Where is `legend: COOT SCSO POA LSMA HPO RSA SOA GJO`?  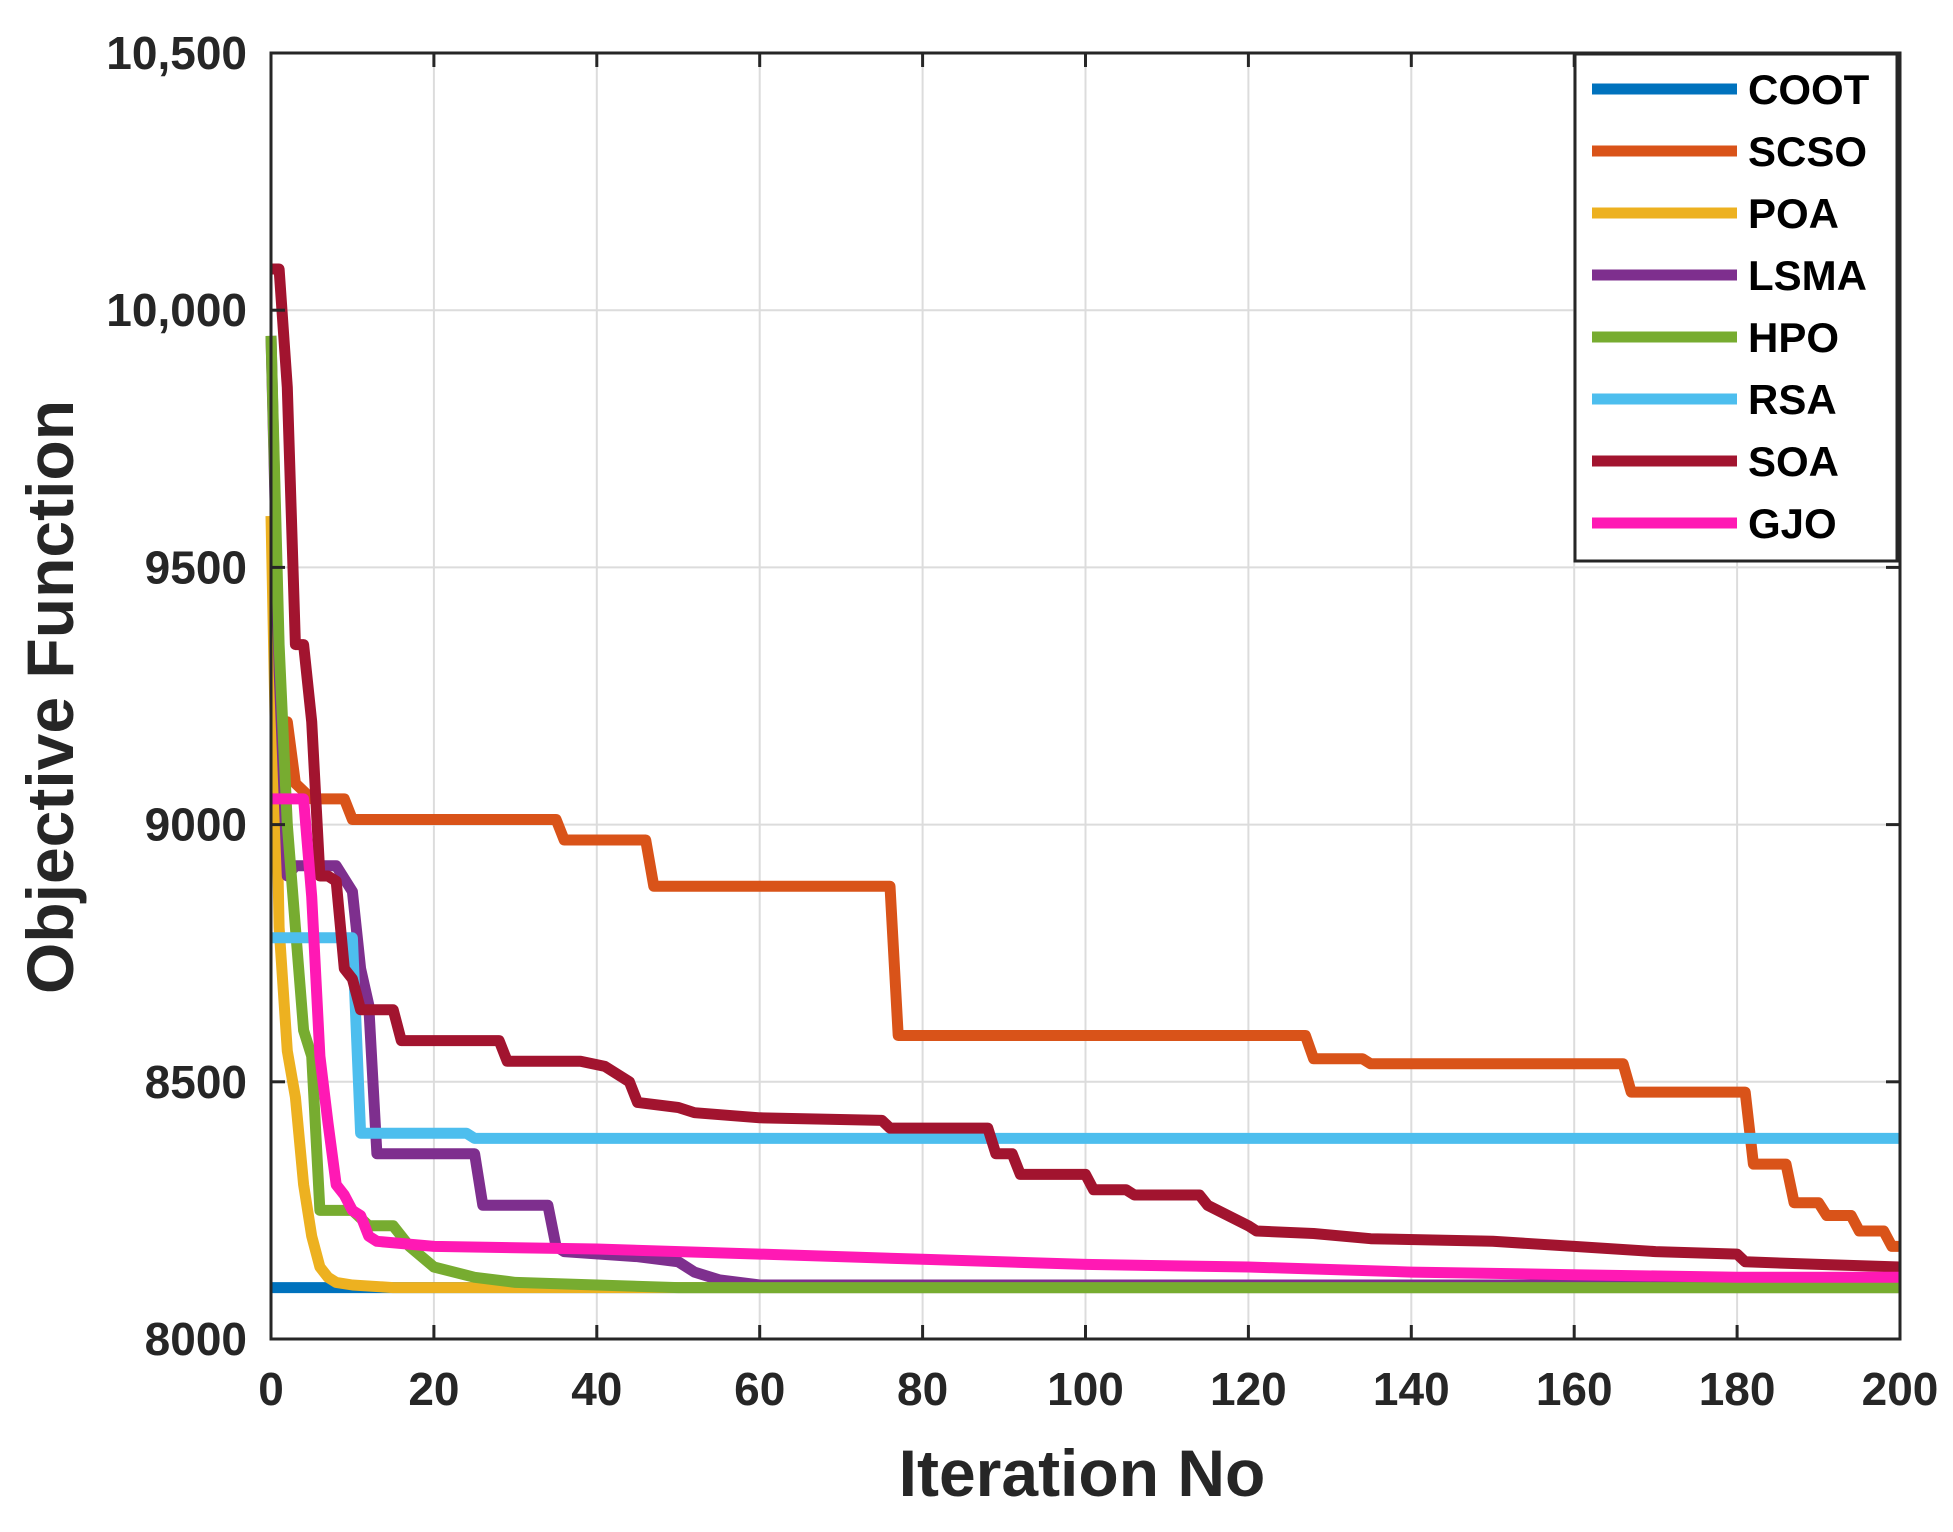 legend: COOT SCSO POA LSMA HPO RSA SOA GJO is located at coordinates (1736, 307).